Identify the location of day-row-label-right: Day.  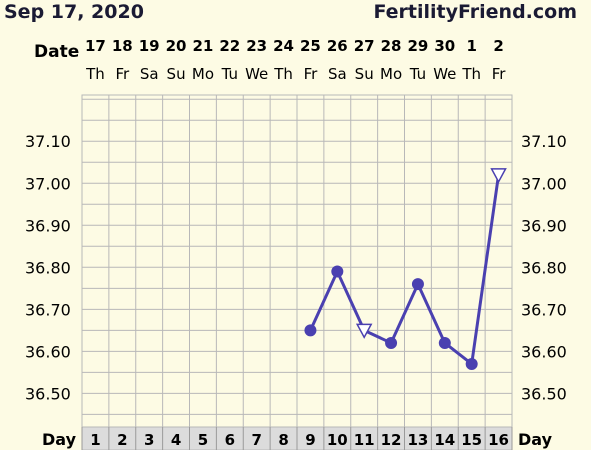
(535, 439).